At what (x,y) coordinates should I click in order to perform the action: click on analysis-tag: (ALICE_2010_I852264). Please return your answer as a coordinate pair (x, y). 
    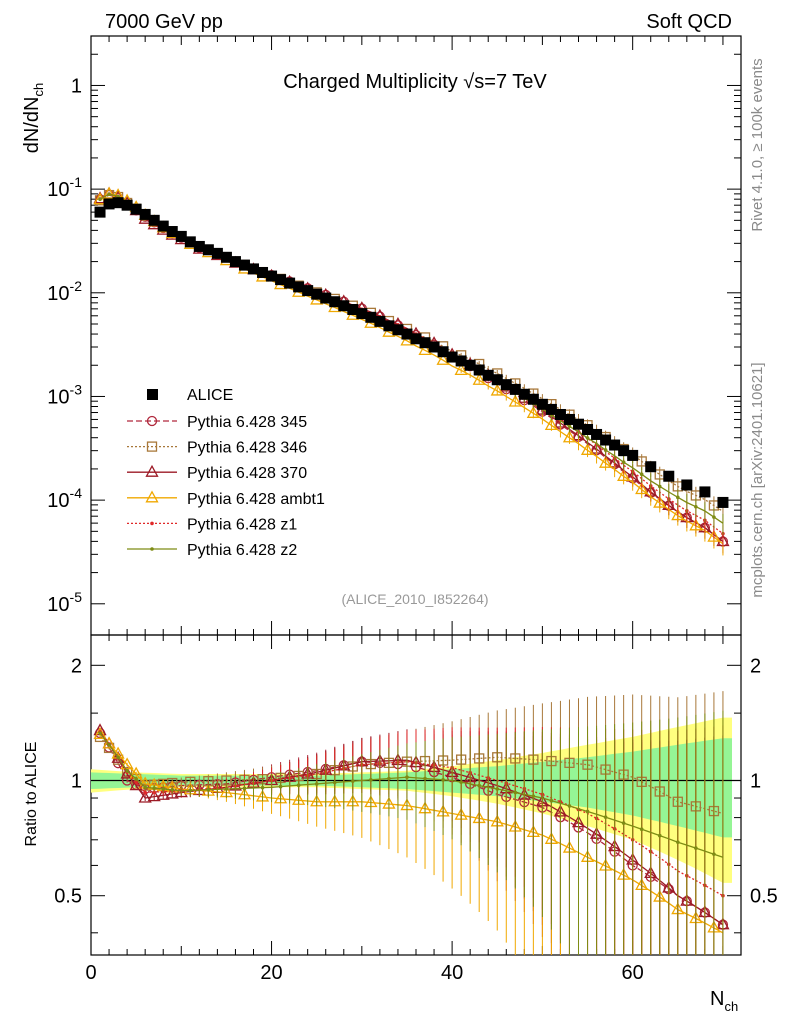
    Looking at the image, I should click on (414, 599).